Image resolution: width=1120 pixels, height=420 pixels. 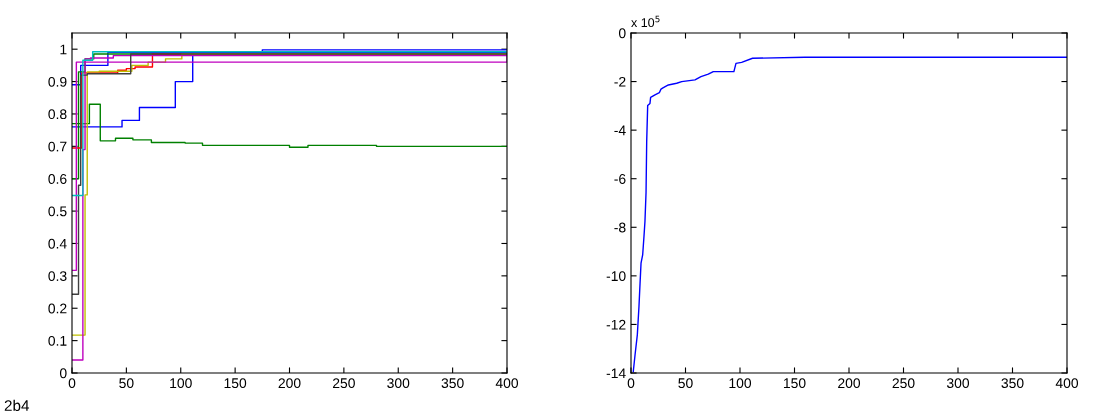 I want to click on y-tick-label: 0.6, so click(x=57, y=179).